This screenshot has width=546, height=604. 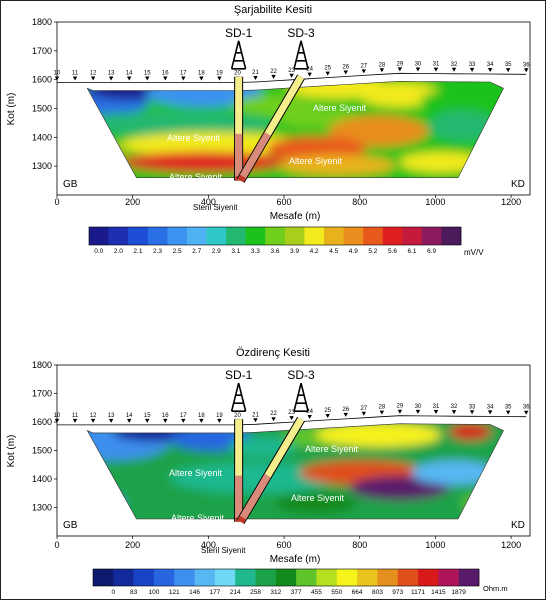 What do you see at coordinates (273, 414) in the screenshot?
I see `electrode-label: 22` at bounding box center [273, 414].